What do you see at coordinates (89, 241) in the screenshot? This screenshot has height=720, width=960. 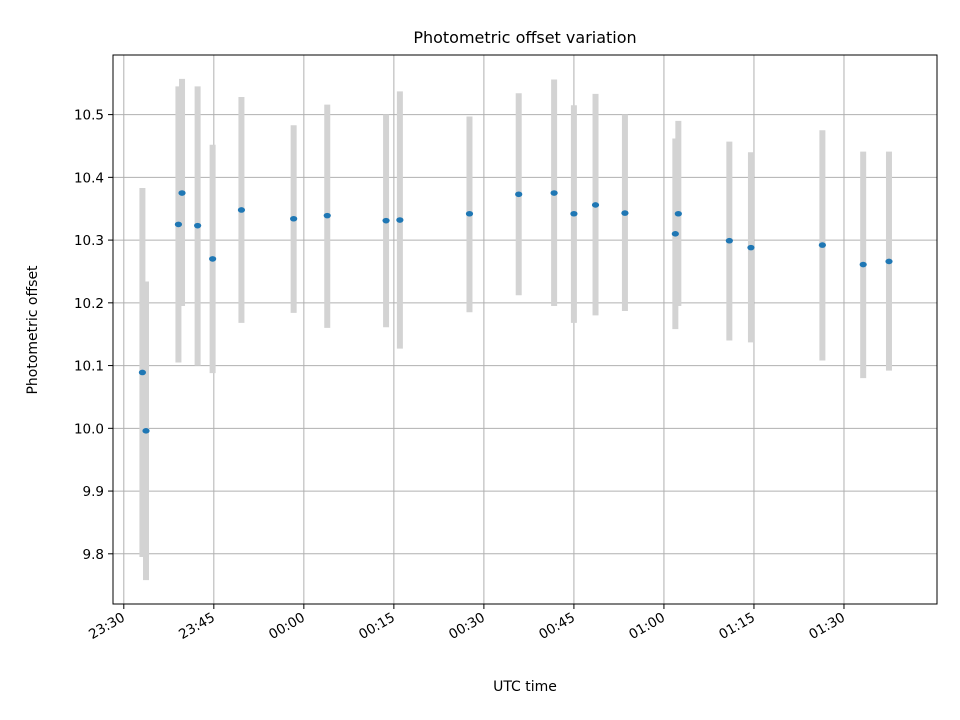 I see `y-tick-label: 10.3` at bounding box center [89, 241].